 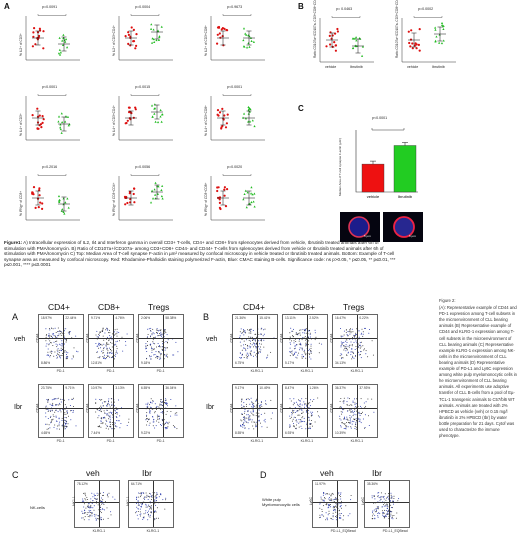 I want to click on ratio-dot-plot-svg, so click(x=428, y=39).